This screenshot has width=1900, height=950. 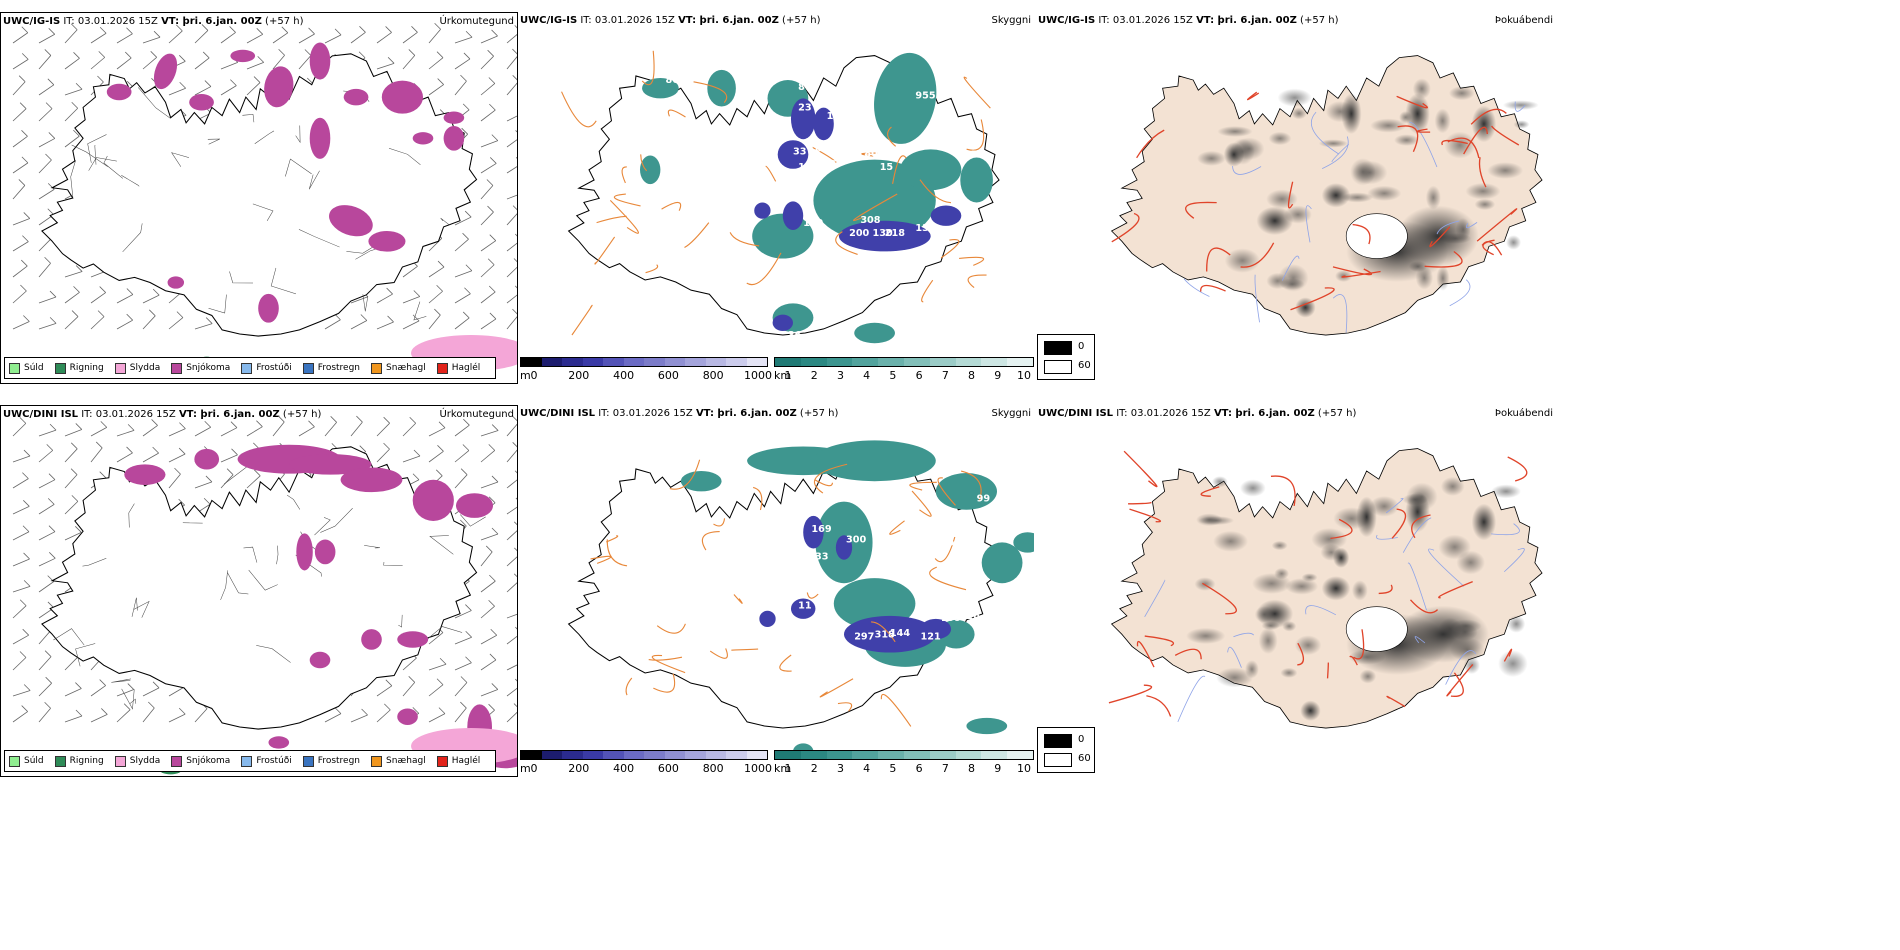 What do you see at coordinates (1376, 629) in the screenshot?
I see `glacier` at bounding box center [1376, 629].